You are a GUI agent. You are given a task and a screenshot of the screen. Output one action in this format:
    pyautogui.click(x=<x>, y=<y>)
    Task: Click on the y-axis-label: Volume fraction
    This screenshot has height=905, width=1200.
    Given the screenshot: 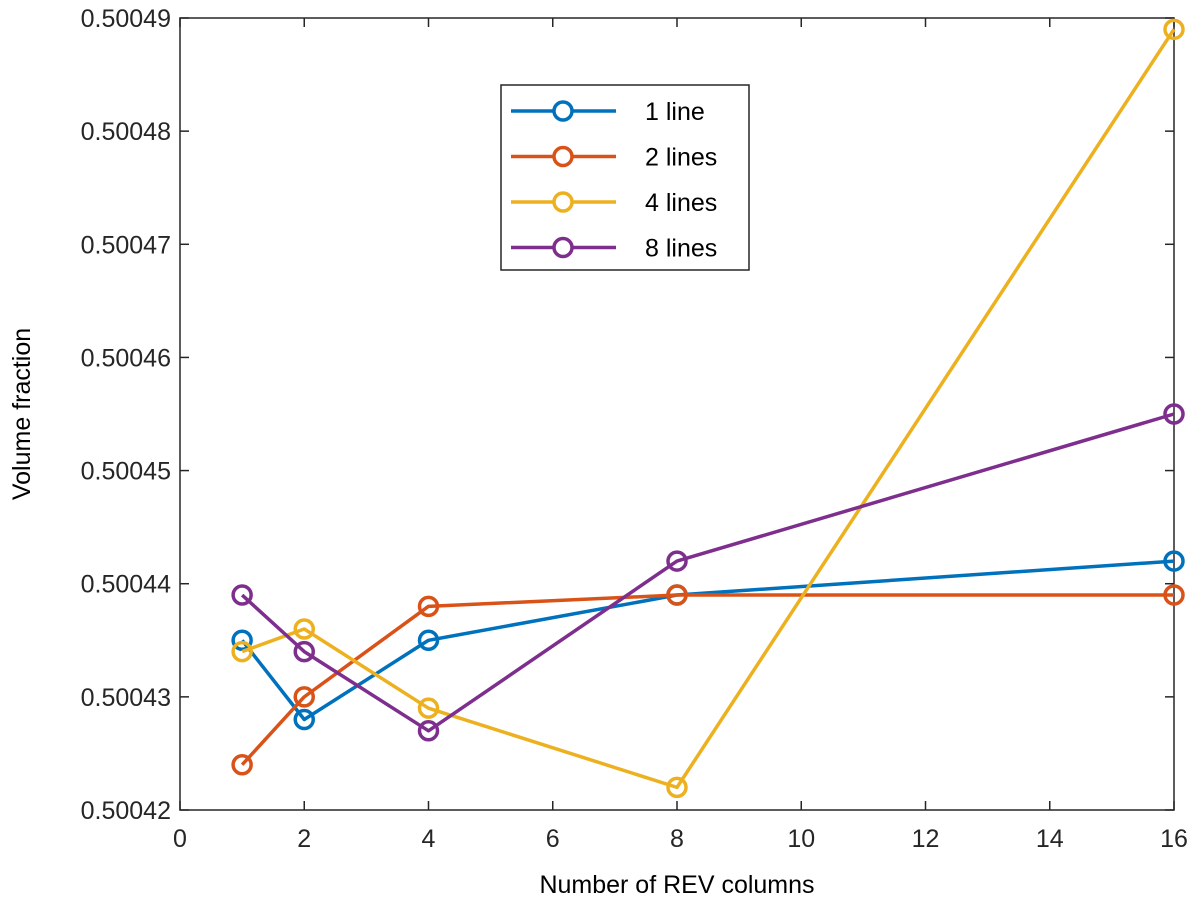 What is the action you would take?
    pyautogui.click(x=22, y=414)
    